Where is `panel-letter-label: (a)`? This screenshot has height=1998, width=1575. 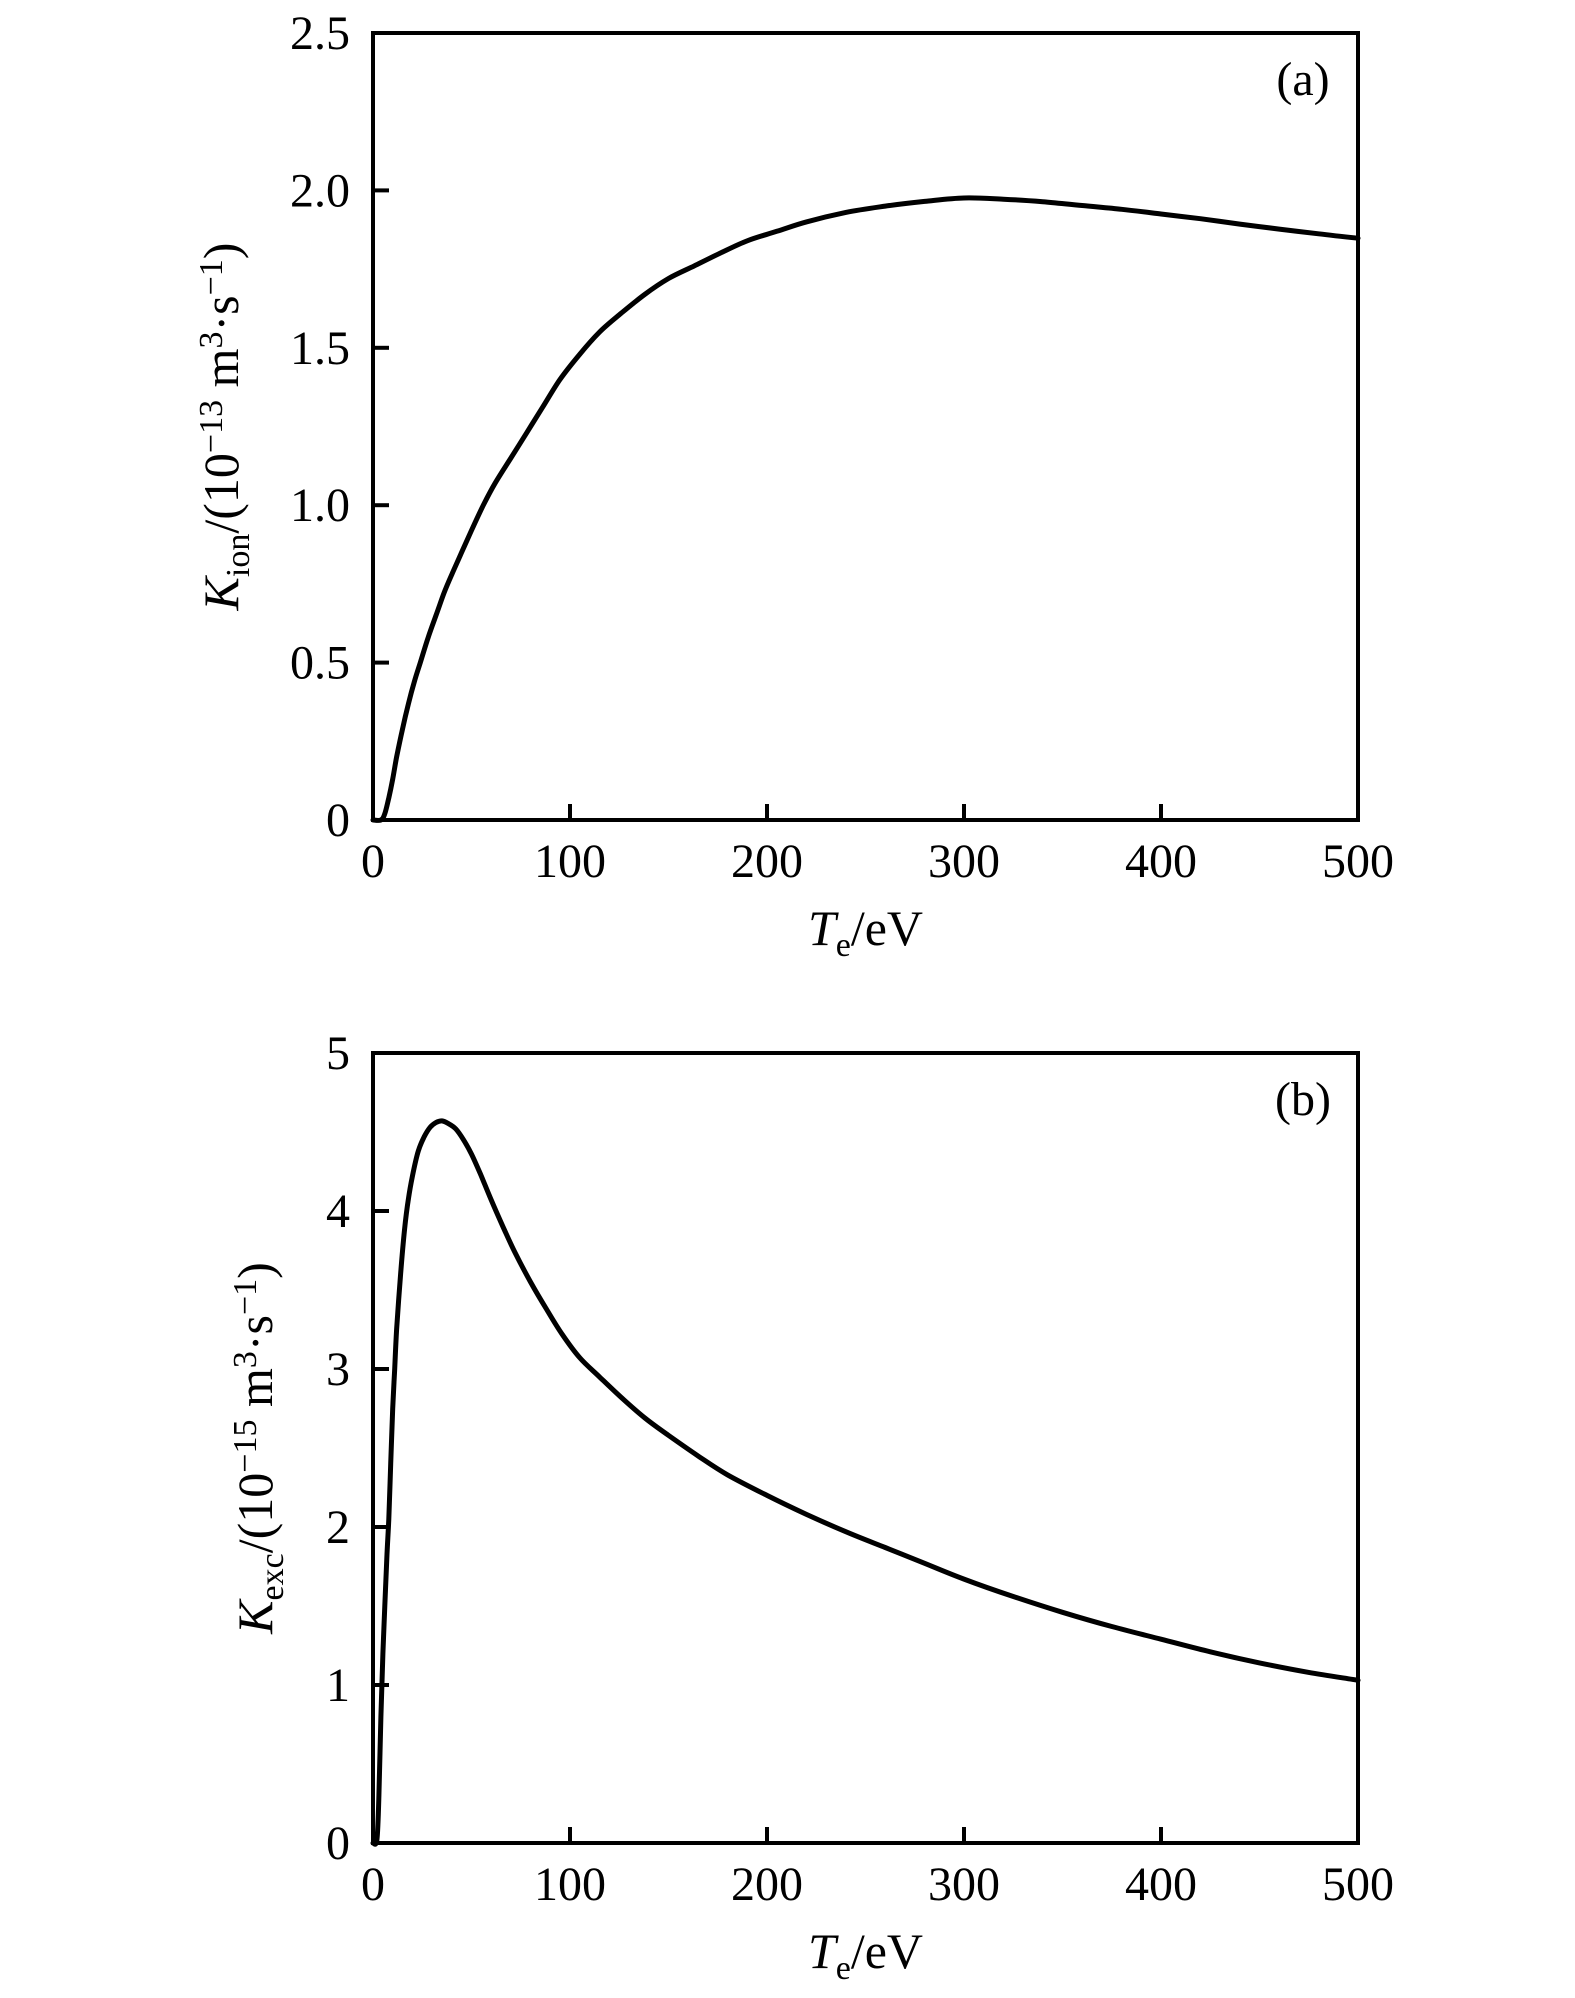
panel-letter-label: (a) is located at coordinates (1302, 79).